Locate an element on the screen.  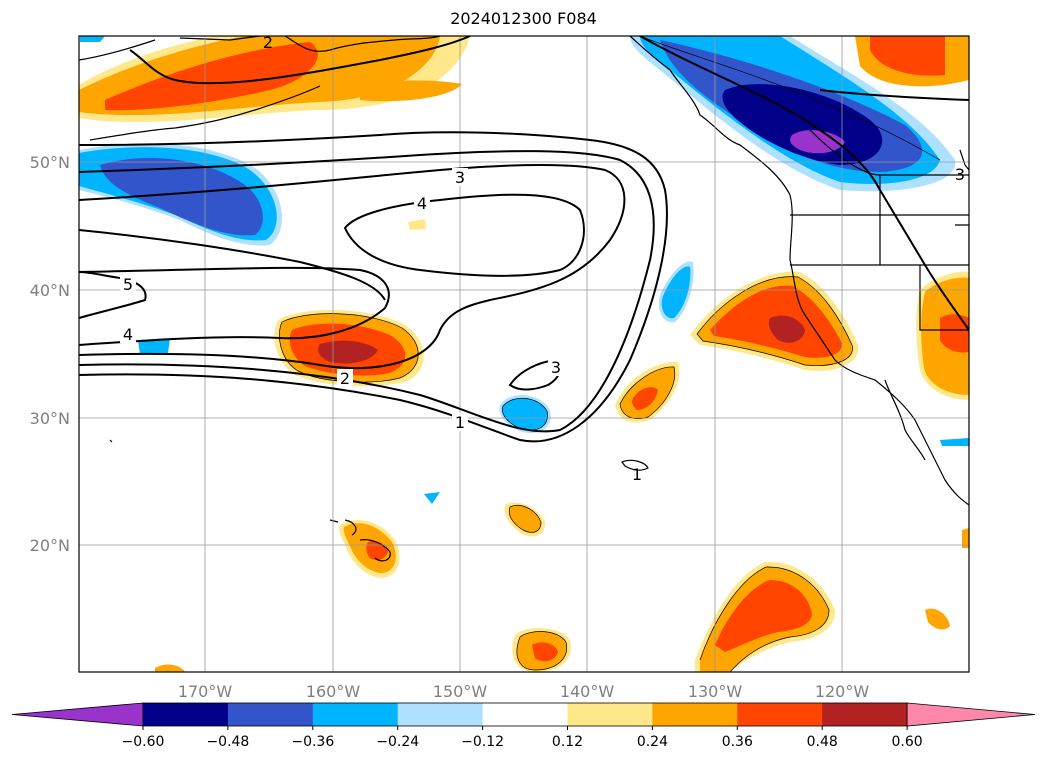
colorbar-tick-label: 0.12 is located at coordinates (567, 742).